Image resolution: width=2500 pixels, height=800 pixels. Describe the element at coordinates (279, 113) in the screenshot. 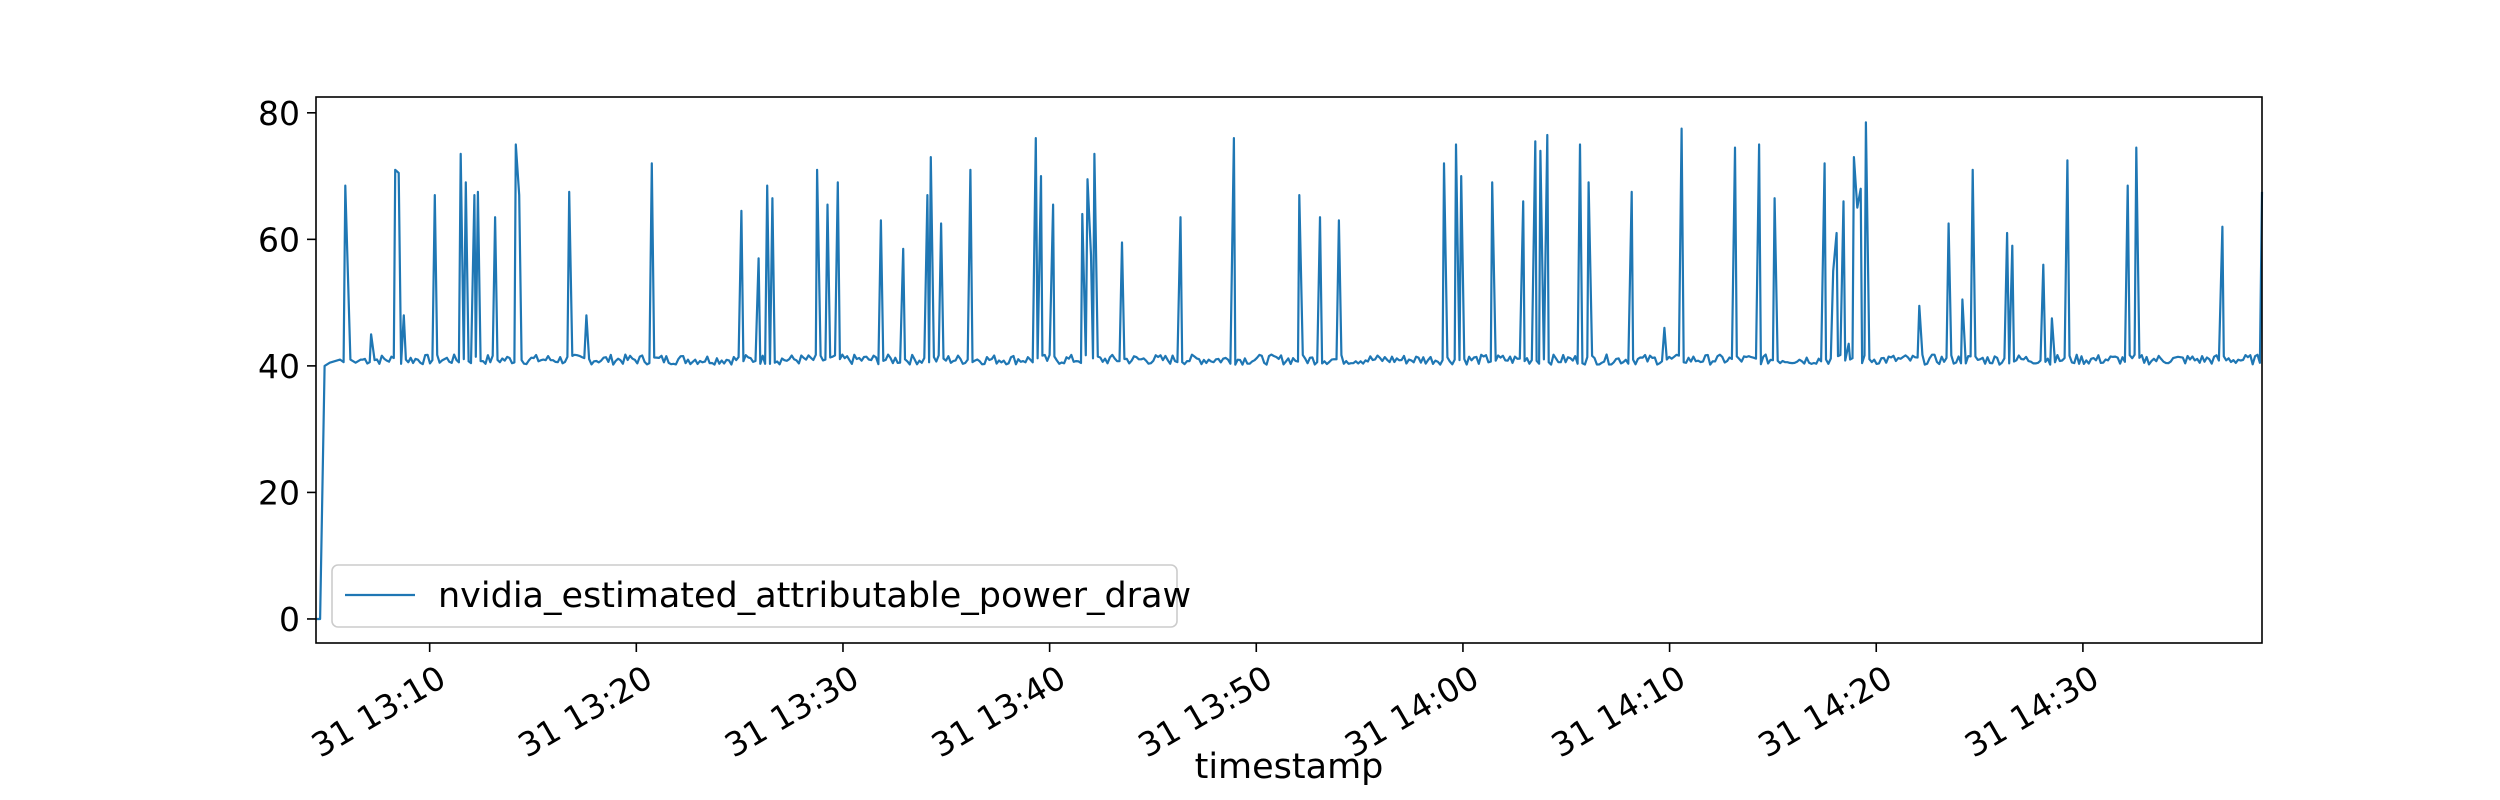

I see `y-tick-label: 80` at that location.